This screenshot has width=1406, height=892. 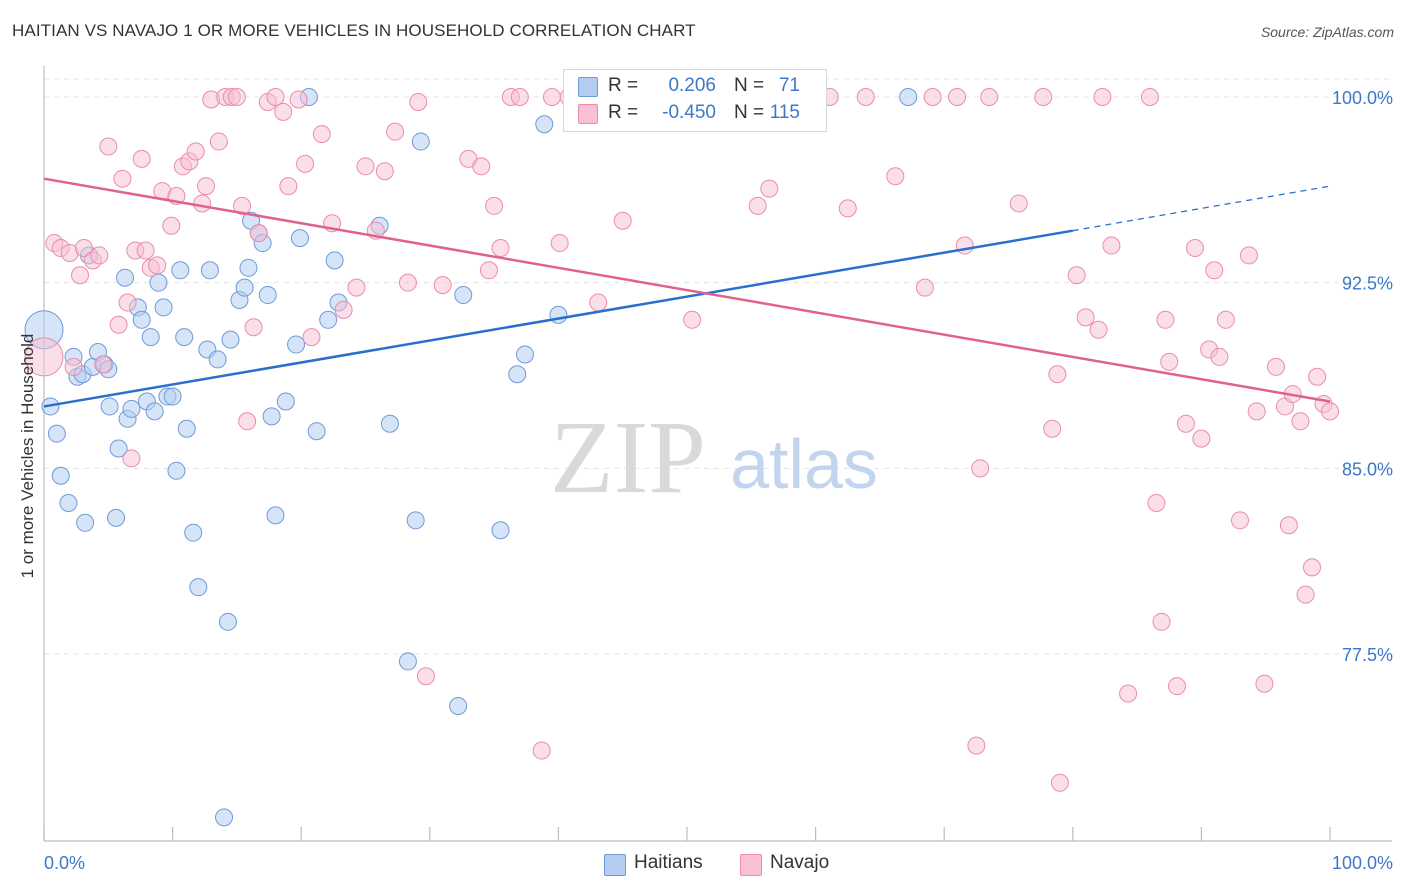 I want to click on haitians-trend-extension, so click(x=1201, y=208).